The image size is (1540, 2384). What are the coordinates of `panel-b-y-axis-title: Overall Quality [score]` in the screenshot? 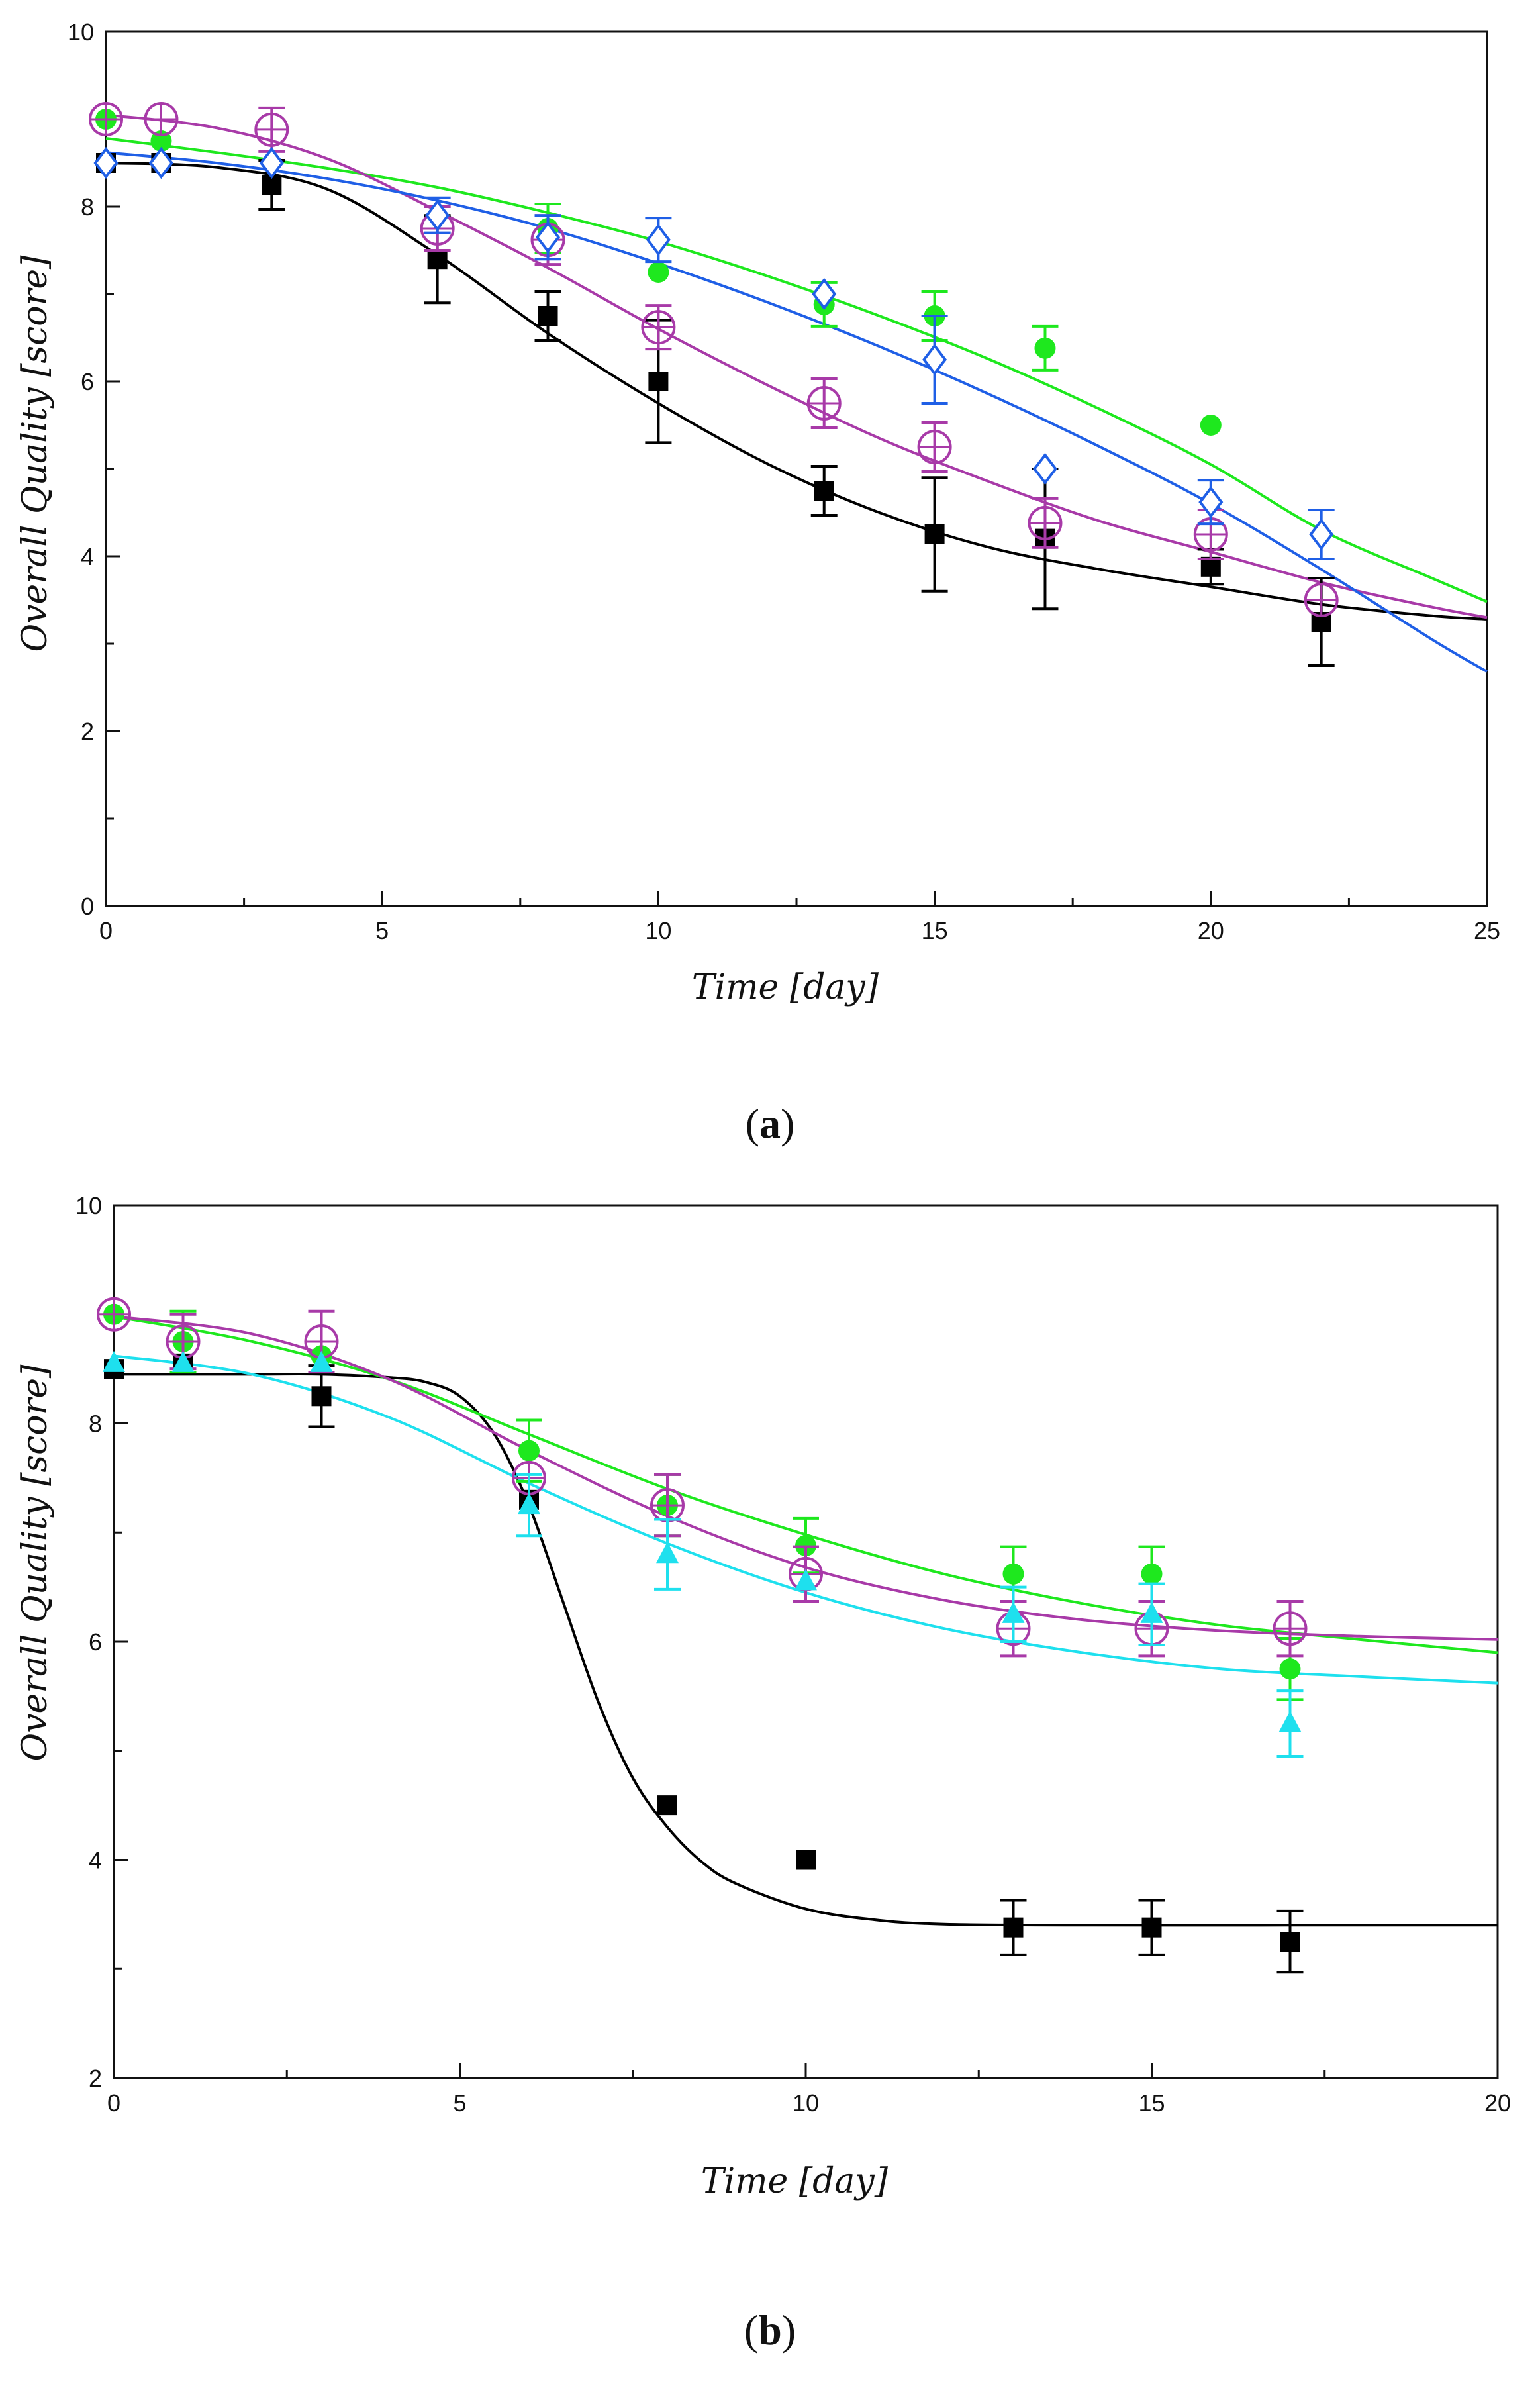 It's located at (35, 1563).